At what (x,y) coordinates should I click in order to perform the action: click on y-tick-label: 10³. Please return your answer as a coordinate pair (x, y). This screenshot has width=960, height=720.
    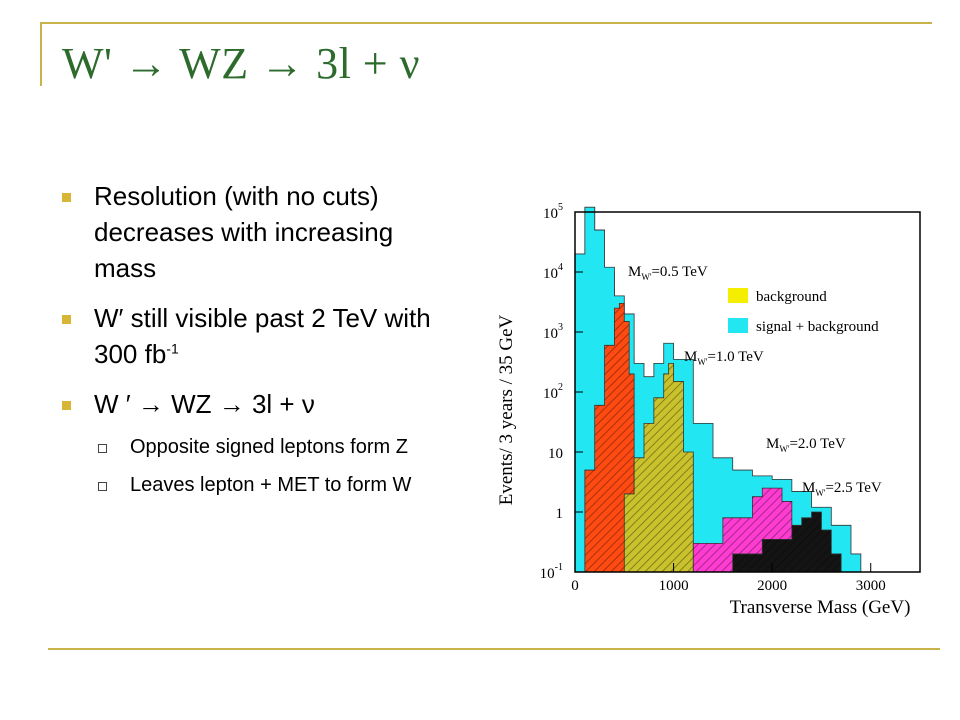
    Looking at the image, I should click on (553, 332).